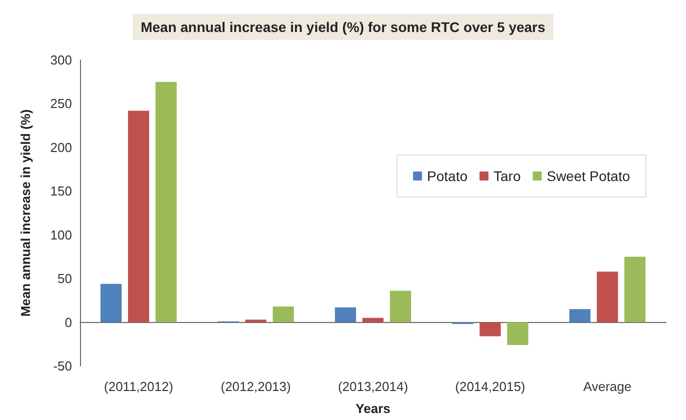 The image size is (686, 420). Describe the element at coordinates (139, 386) in the screenshot. I see `x-tick-label: (2011,2012)` at that location.